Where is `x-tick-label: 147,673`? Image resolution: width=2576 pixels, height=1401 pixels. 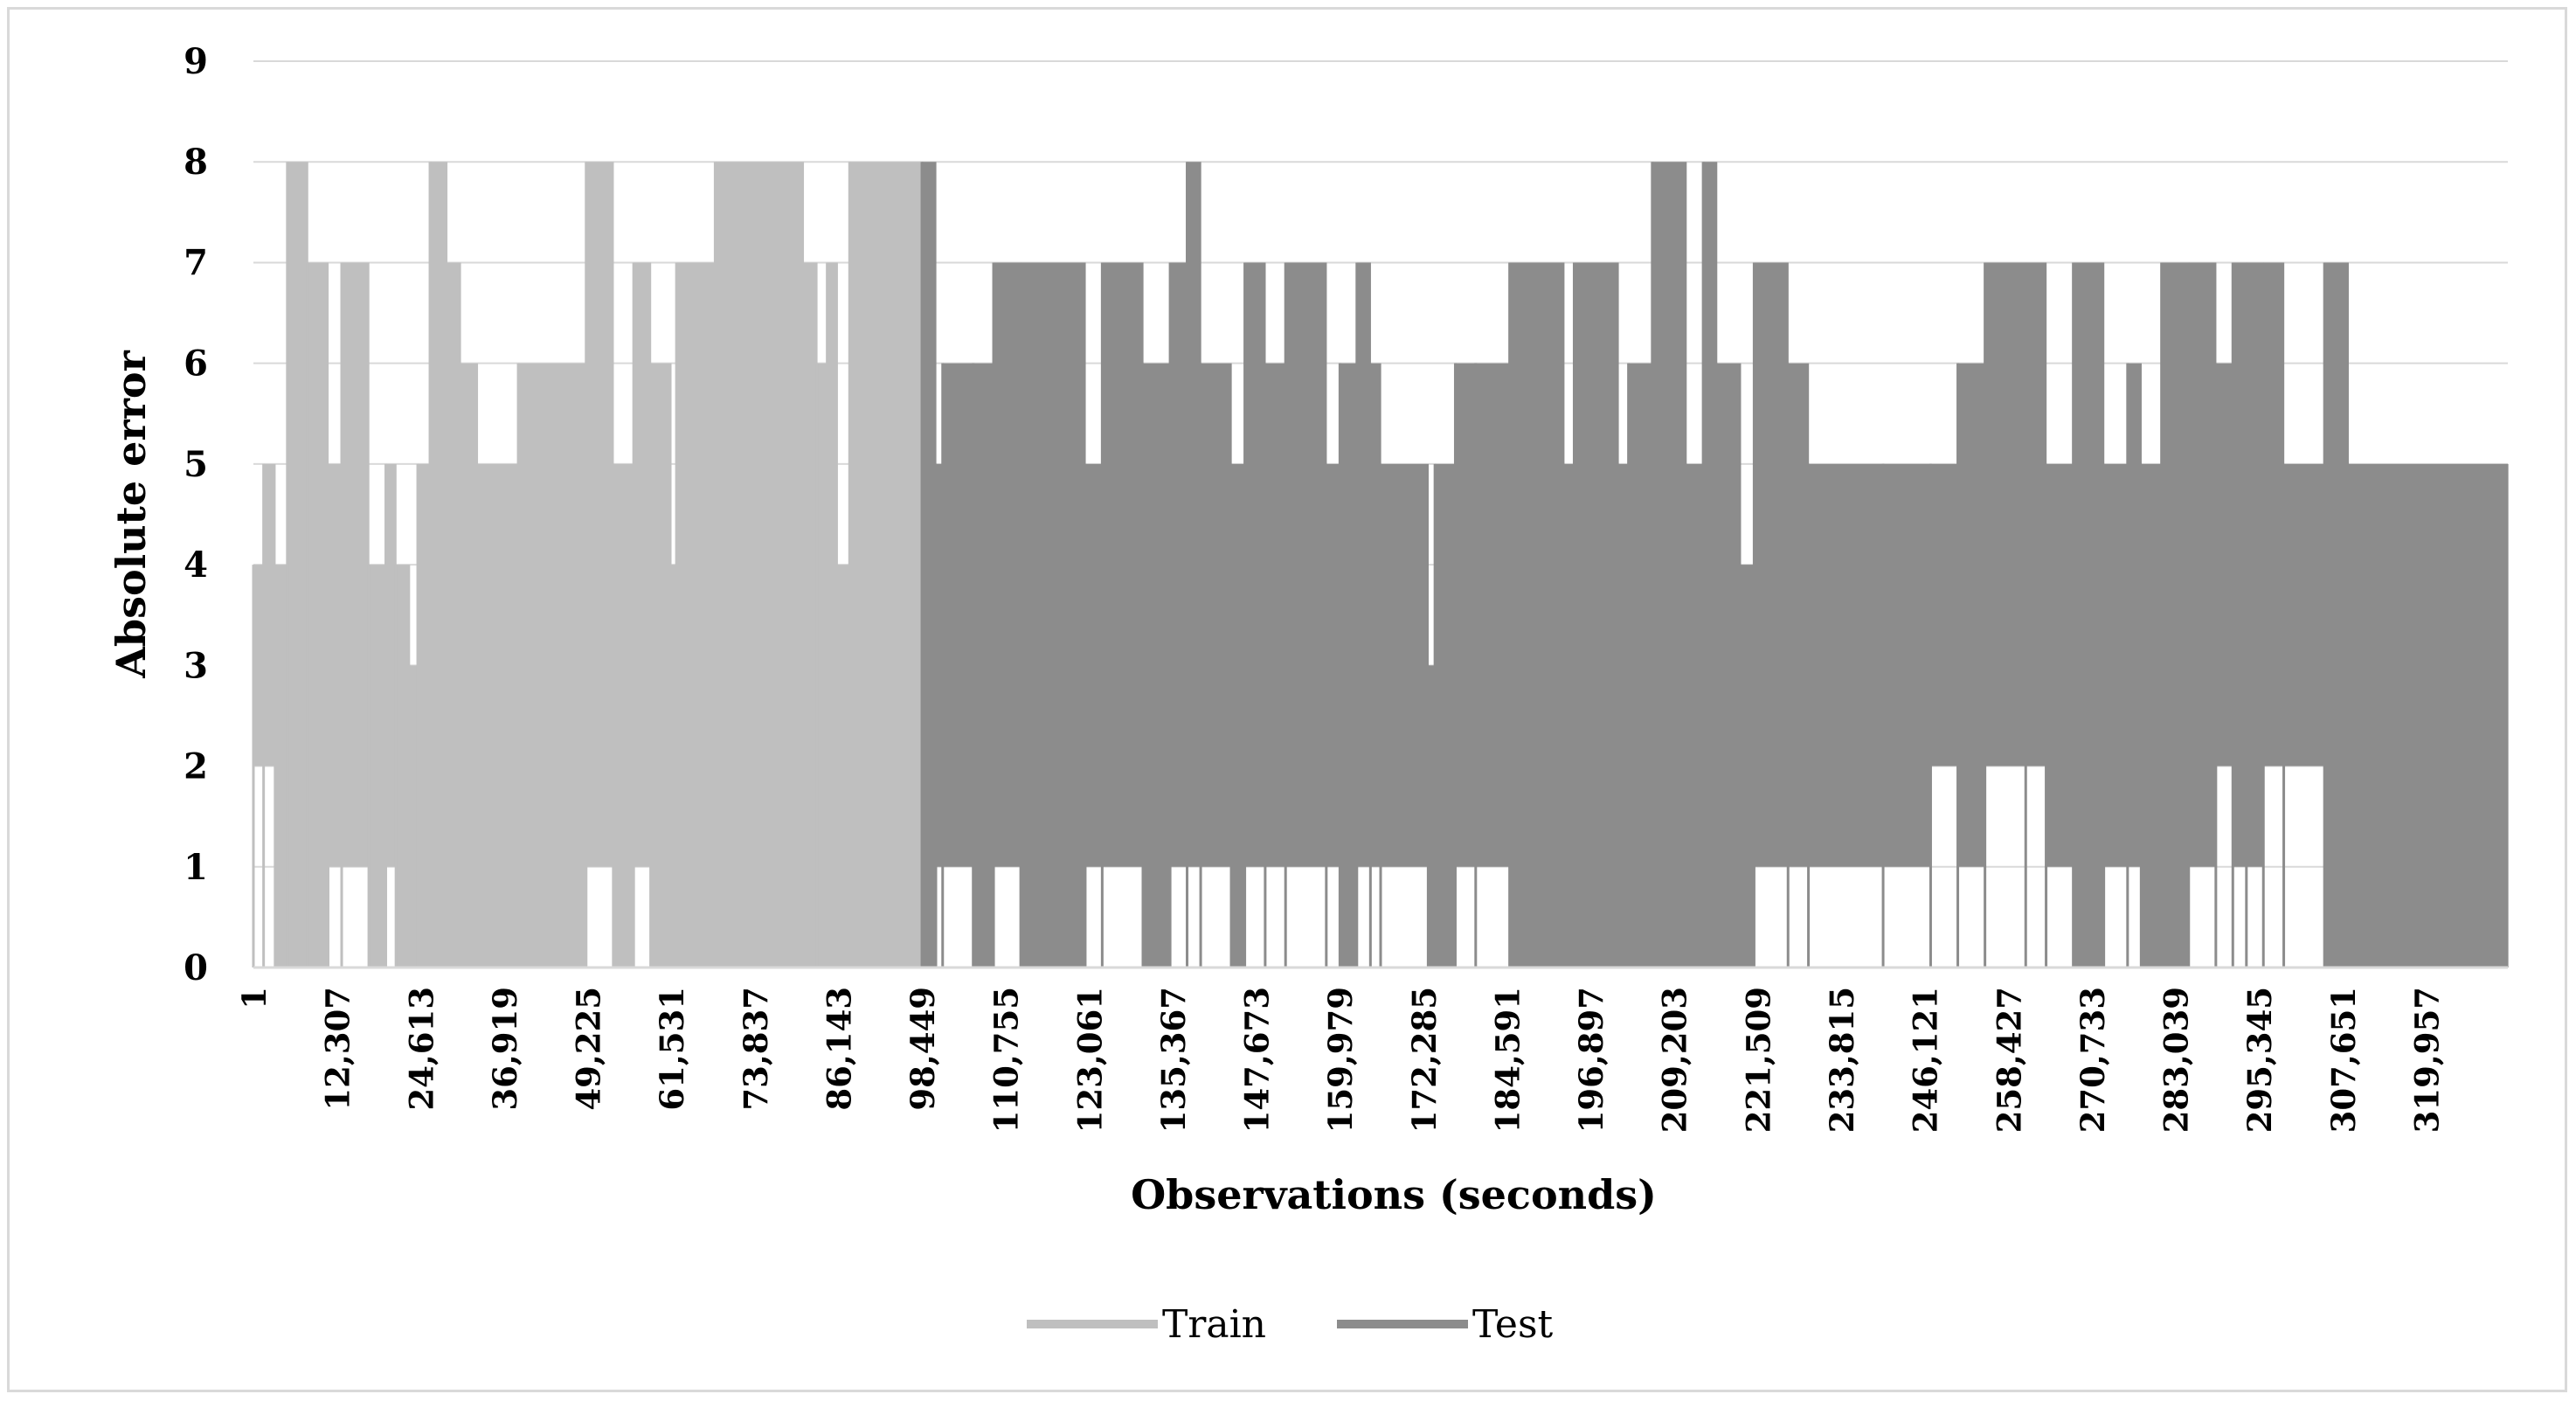
x-tick-label: 147,673 is located at coordinates (1257, 1060).